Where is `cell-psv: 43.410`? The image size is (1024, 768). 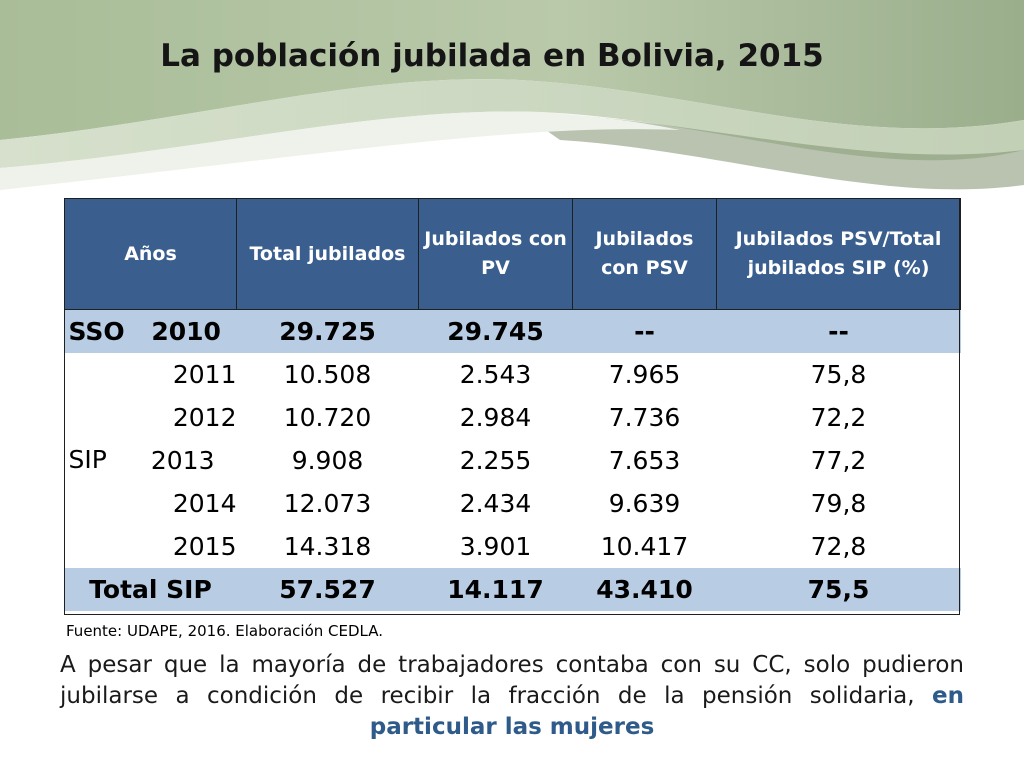
cell-psv: 43.410 is located at coordinates (644, 589).